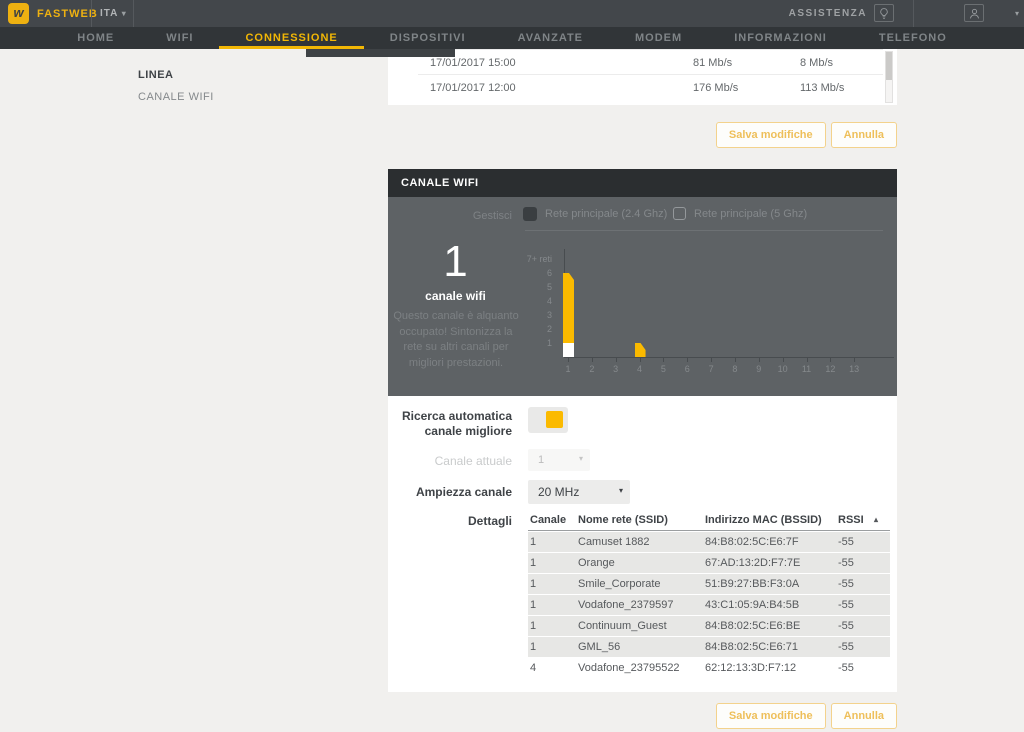 Image resolution: width=1024 pixels, height=732 pixels. I want to click on bottom-action-row: Salva modifiche Annulla, so click(806, 716).